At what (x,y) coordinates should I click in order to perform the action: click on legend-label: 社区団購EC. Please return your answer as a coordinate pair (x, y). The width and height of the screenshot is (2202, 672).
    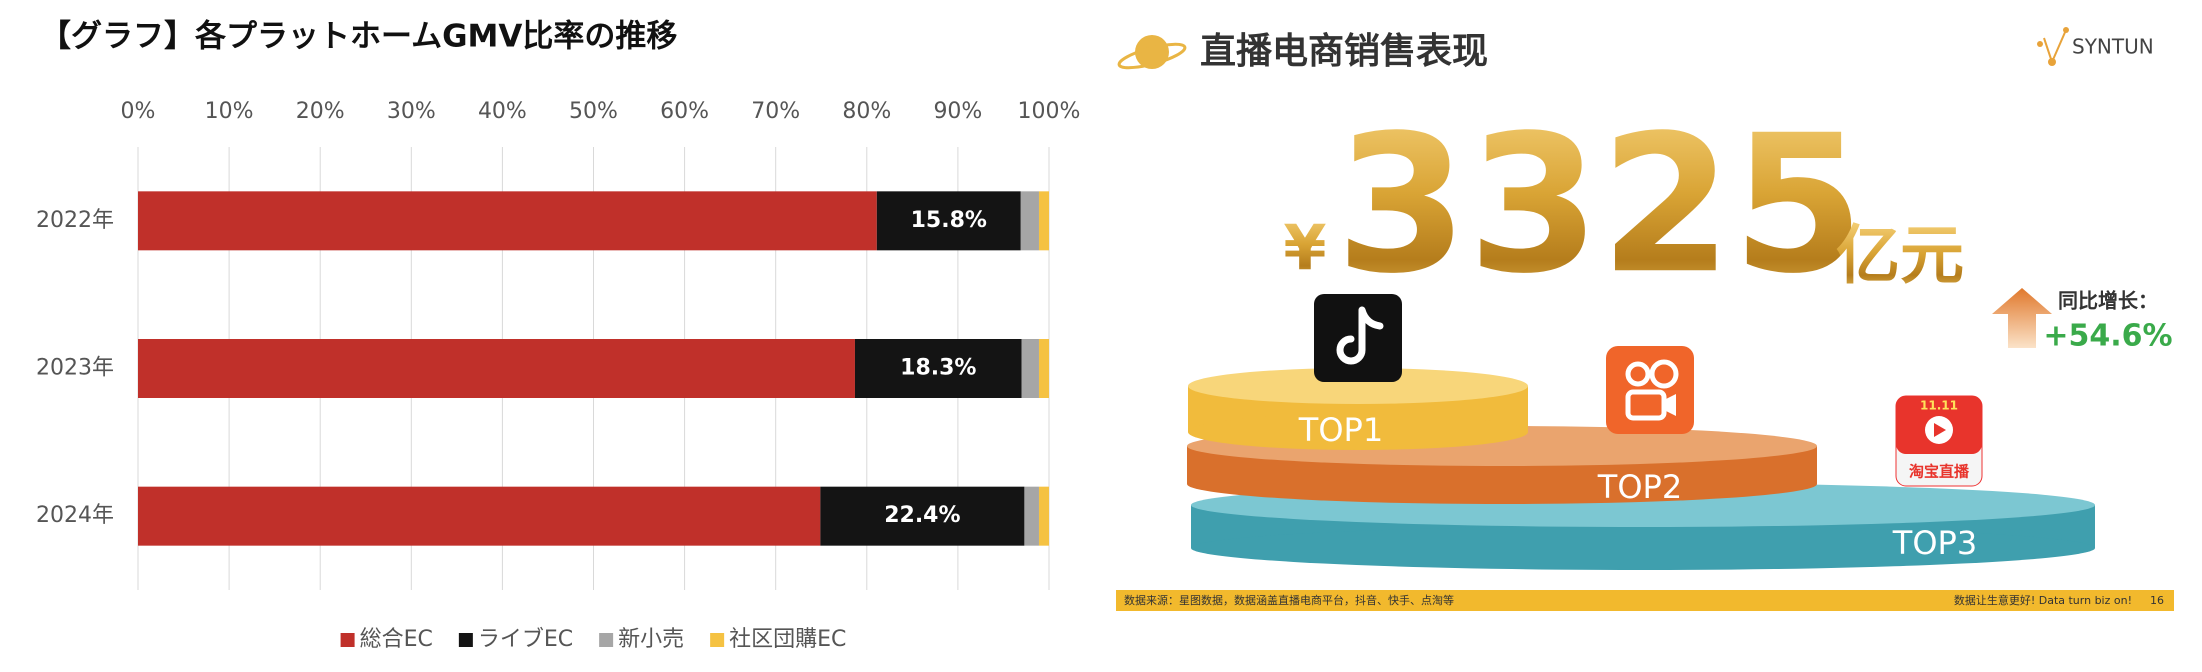
    Looking at the image, I should click on (787, 639).